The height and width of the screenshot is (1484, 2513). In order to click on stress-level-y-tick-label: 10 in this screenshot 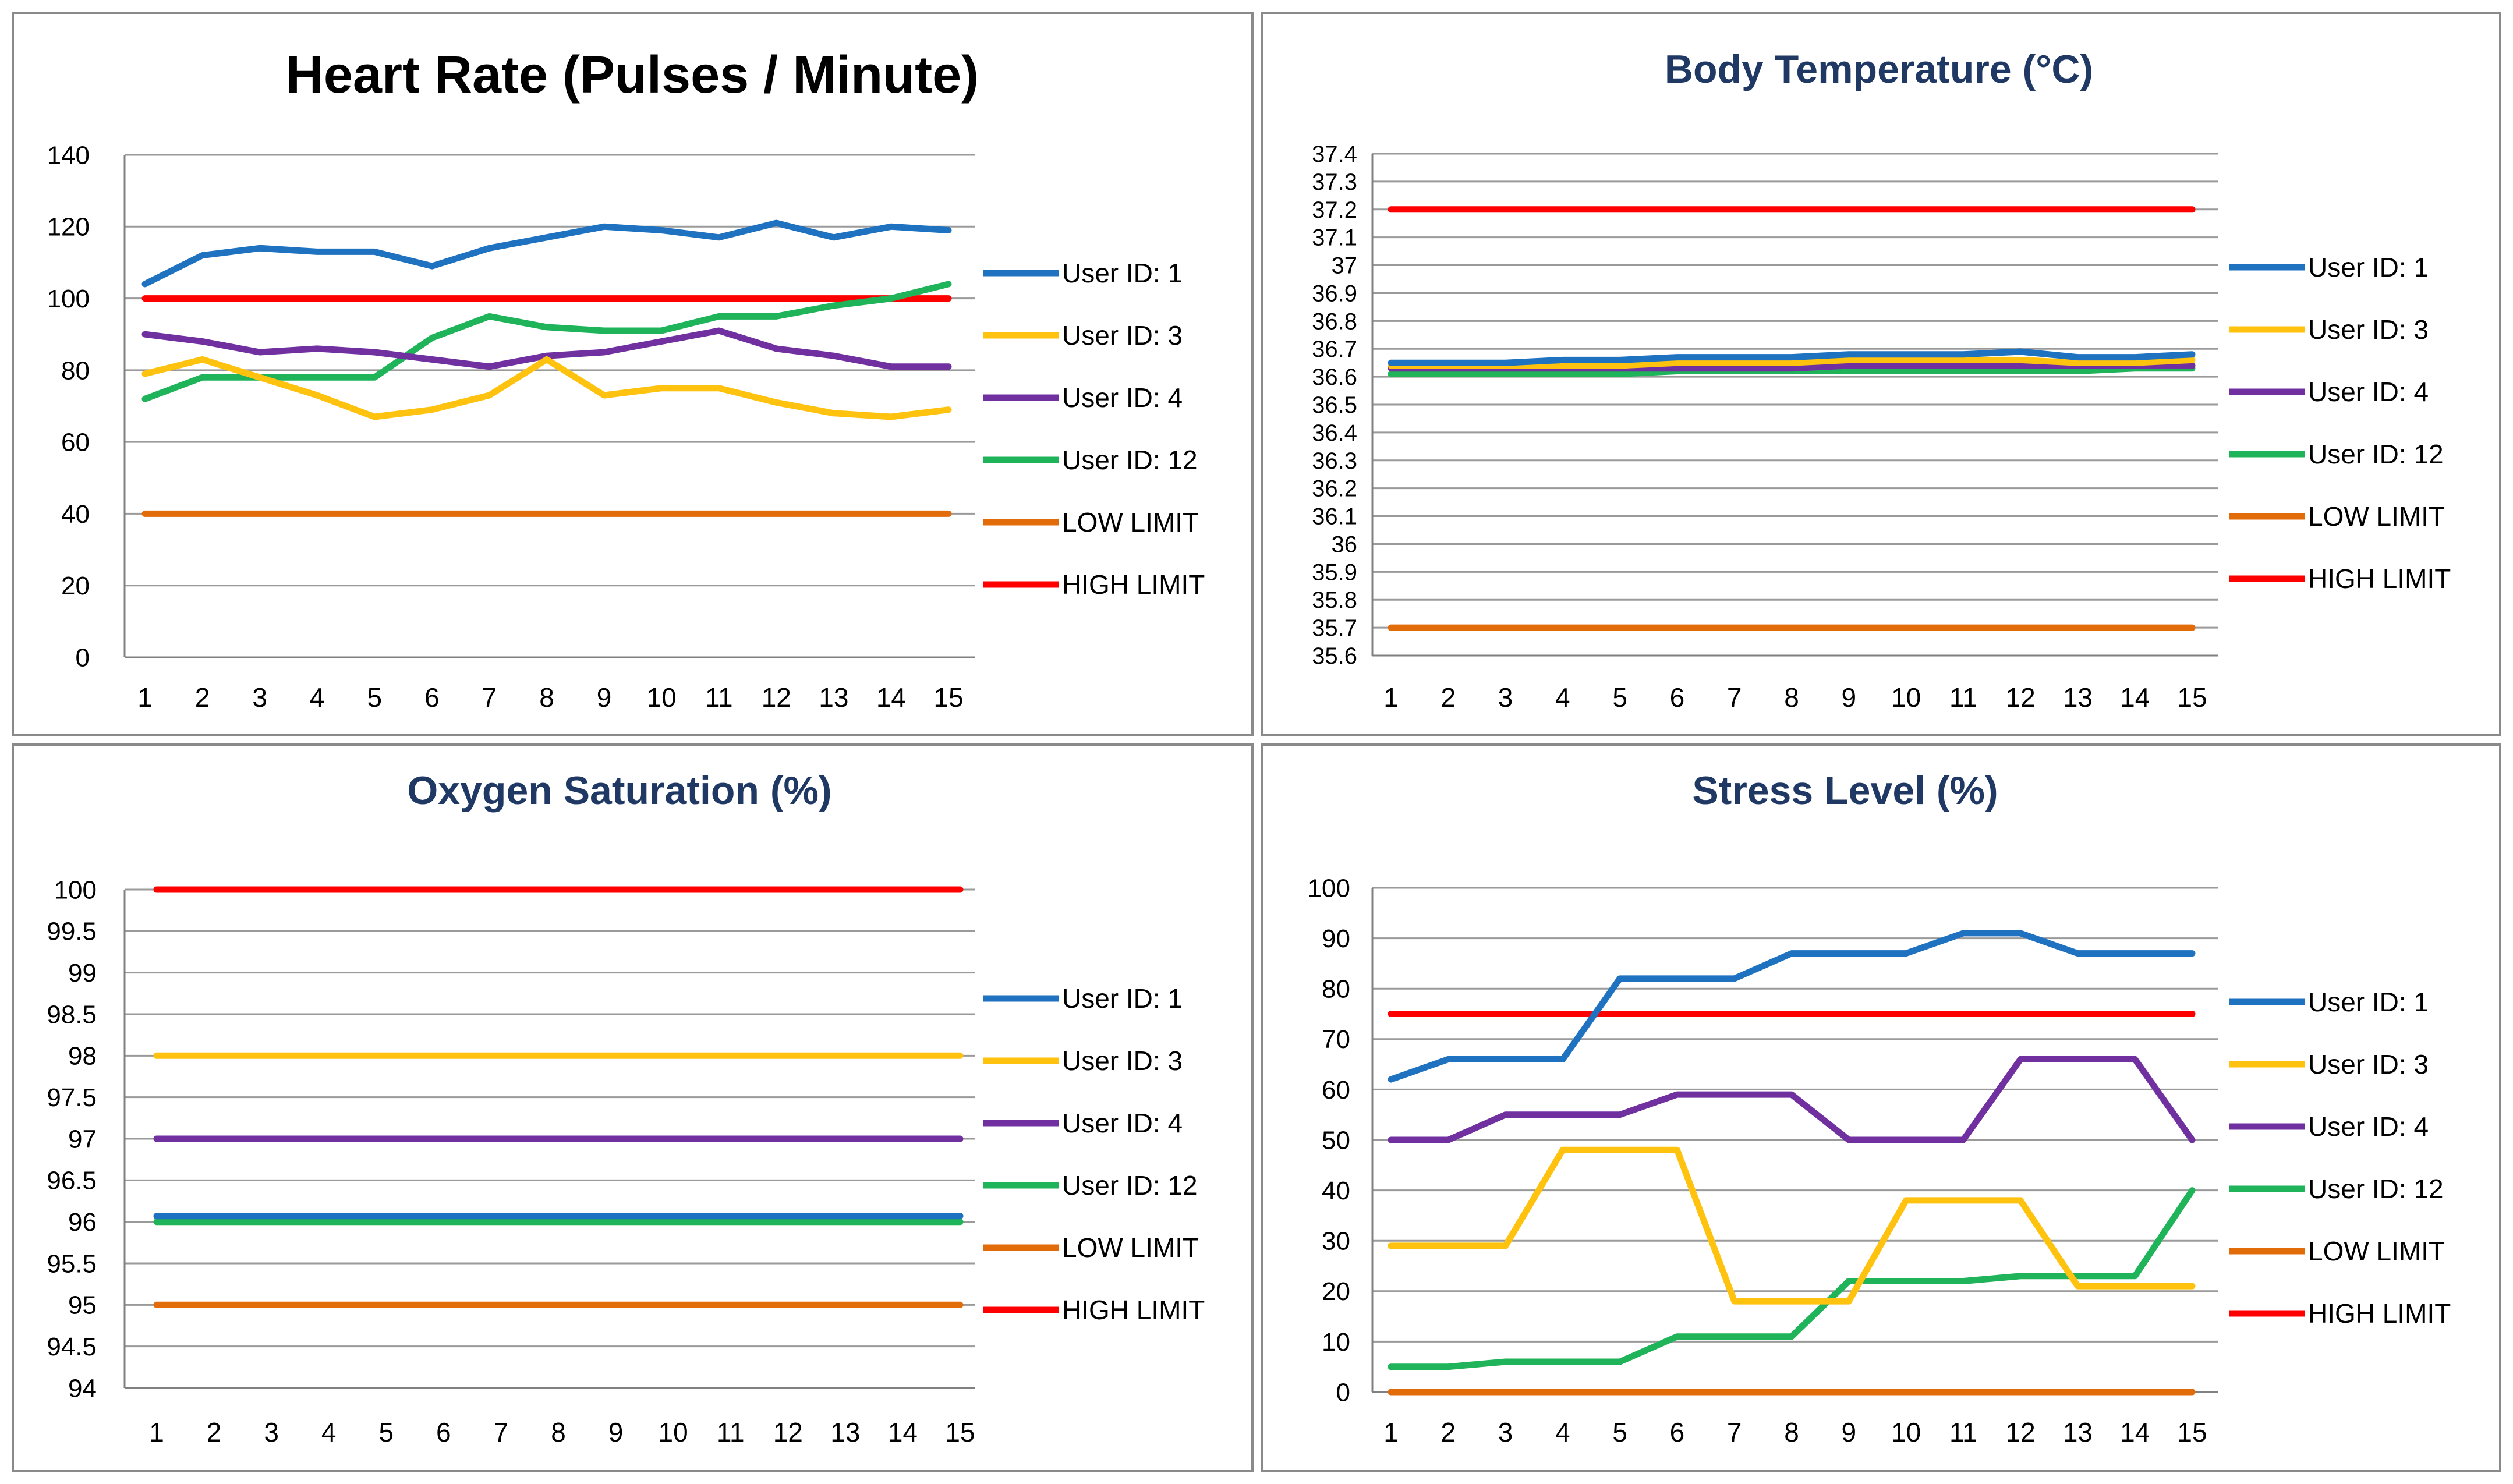, I will do `click(1336, 1342)`.